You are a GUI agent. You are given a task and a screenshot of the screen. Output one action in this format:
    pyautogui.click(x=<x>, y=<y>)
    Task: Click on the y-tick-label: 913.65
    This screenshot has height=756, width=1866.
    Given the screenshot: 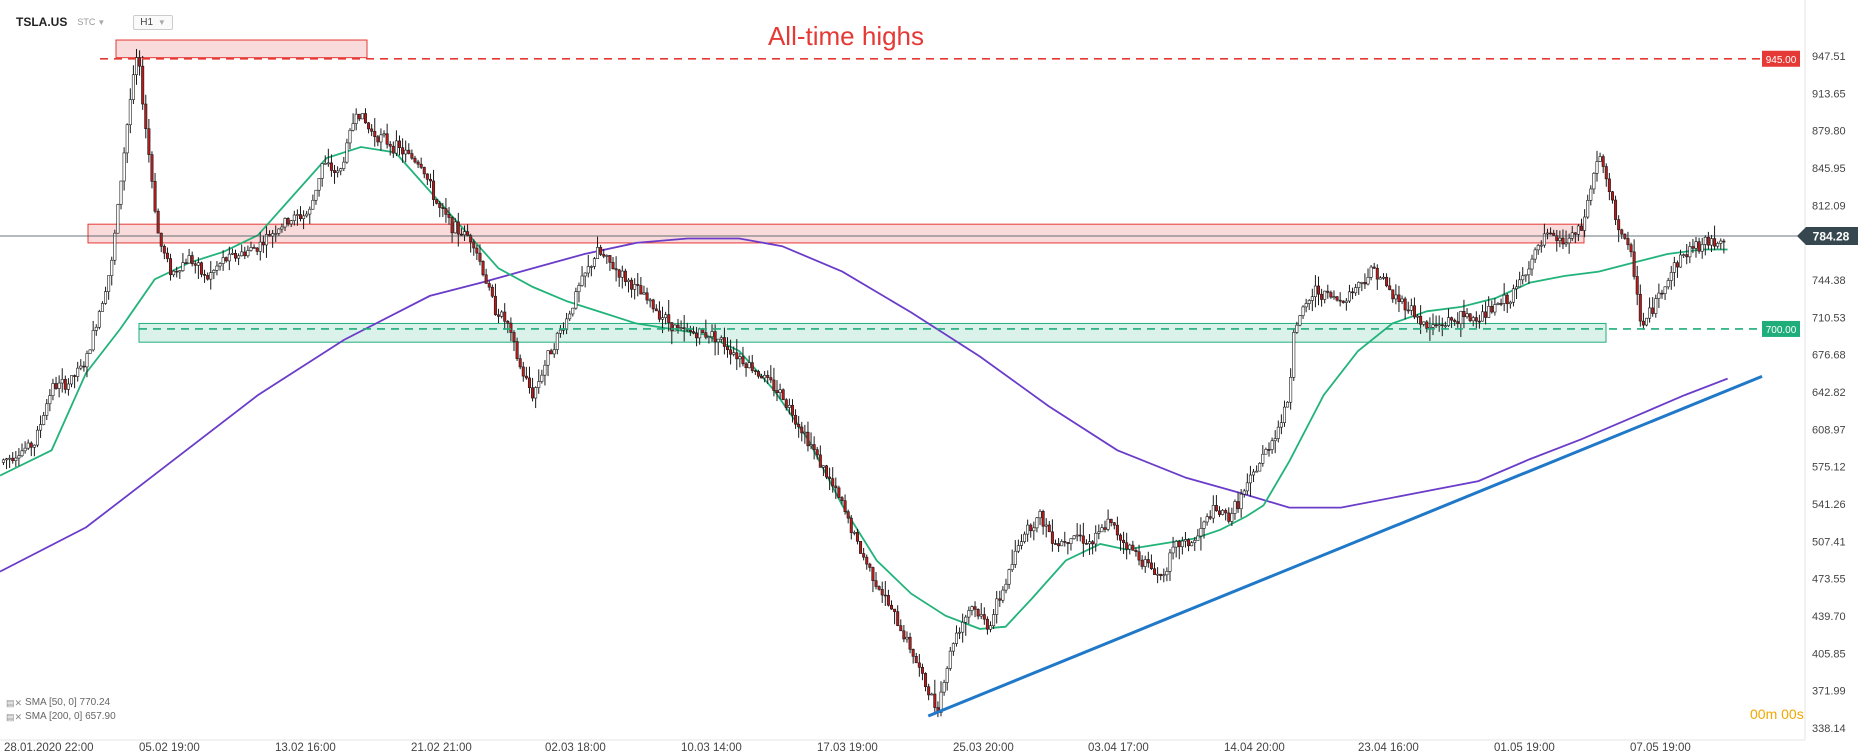 What is the action you would take?
    pyautogui.click(x=1829, y=94)
    